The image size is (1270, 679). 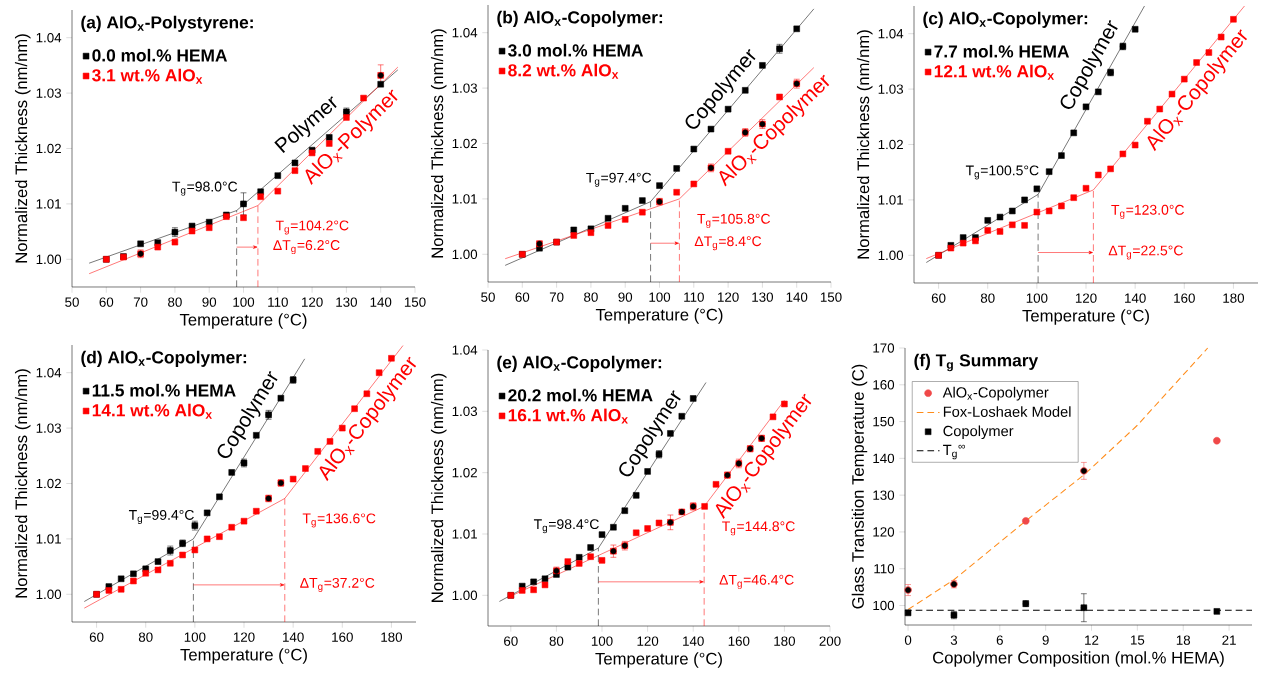 I want to click on y-tick-label: 170, so click(x=884, y=348).